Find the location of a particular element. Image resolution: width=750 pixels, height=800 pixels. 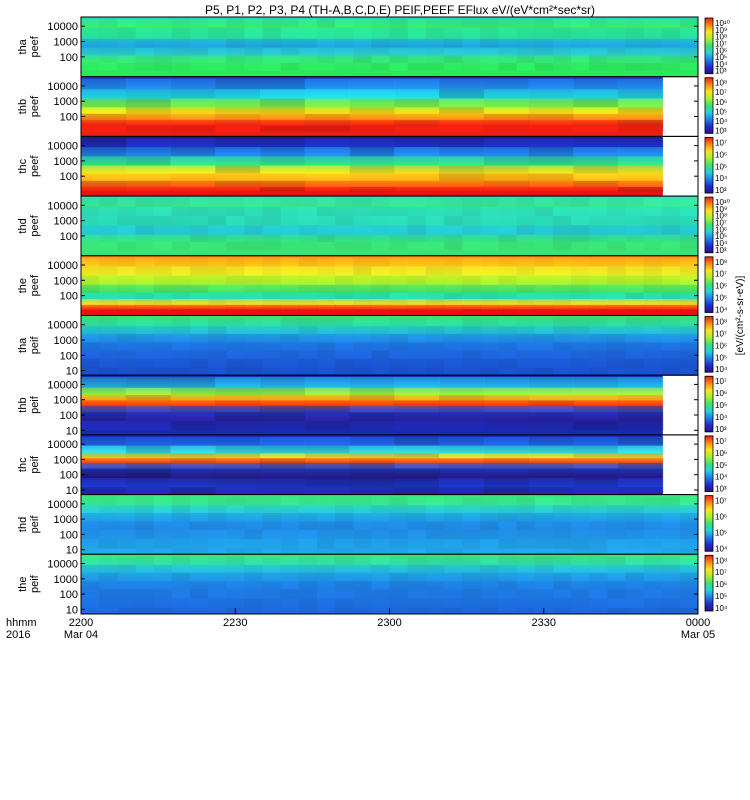

colorbar-tick-label: 10⁶ is located at coordinates (721, 154).